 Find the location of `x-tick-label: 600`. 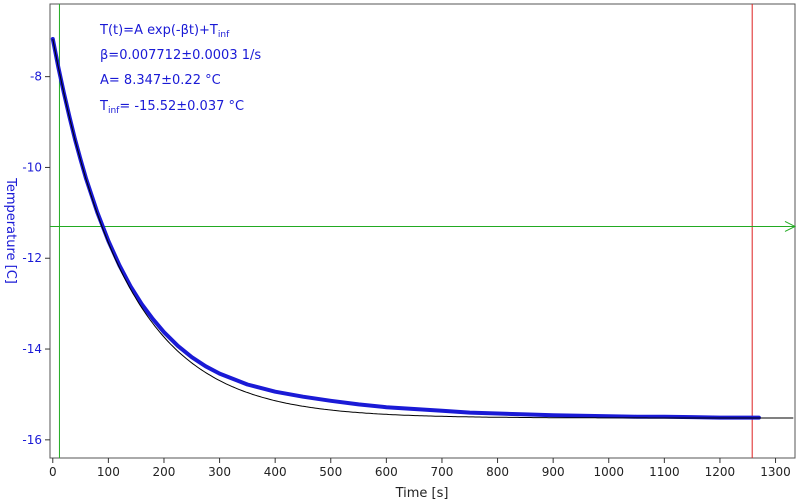

x-tick-label: 600 is located at coordinates (386, 472).